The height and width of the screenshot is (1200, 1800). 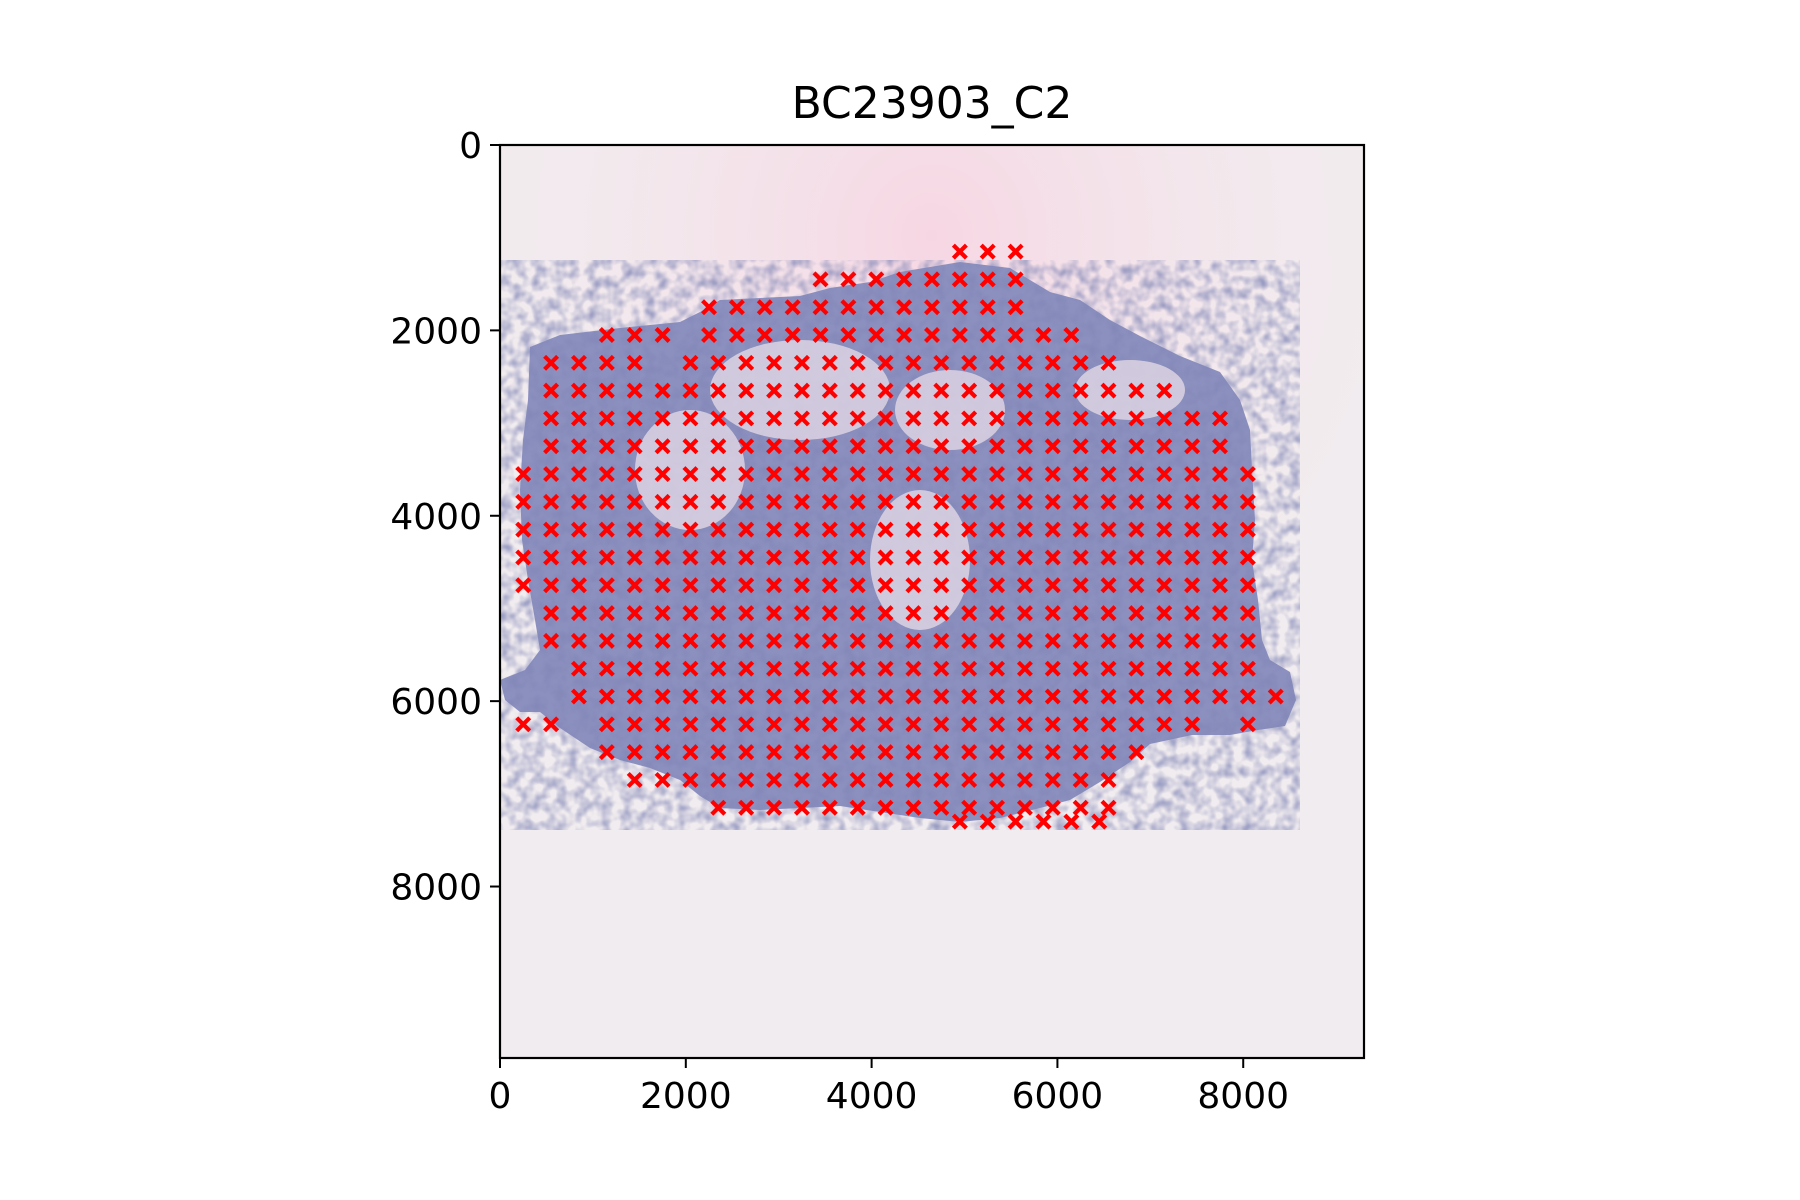 What do you see at coordinates (445, 517) in the screenshot?
I see `y-axis: 0 2000 4000 6000 8000` at bounding box center [445, 517].